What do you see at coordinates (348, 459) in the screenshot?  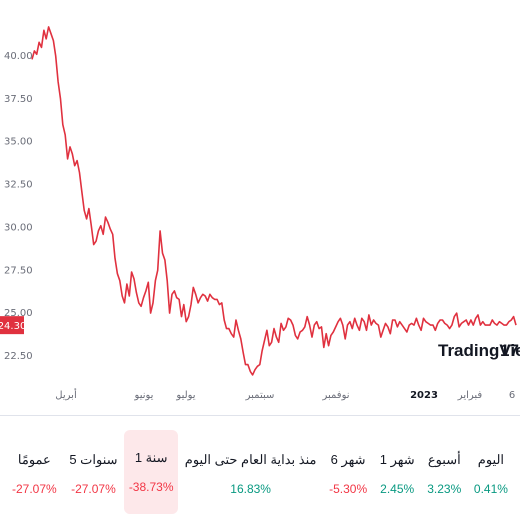 I see `period-label: 6 شهر` at bounding box center [348, 459].